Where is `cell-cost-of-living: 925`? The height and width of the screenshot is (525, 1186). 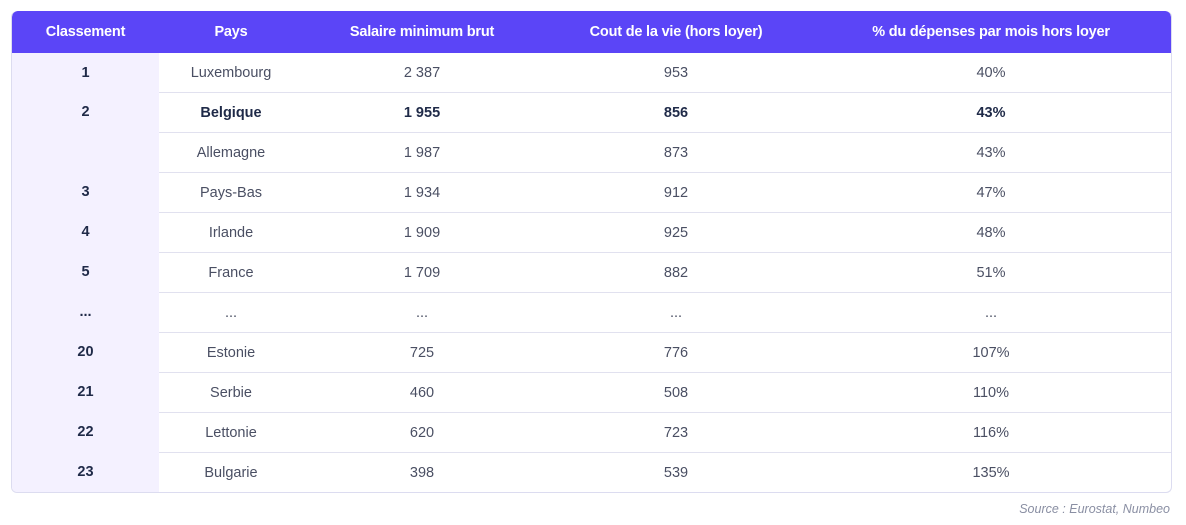
cell-cost-of-living: 925 is located at coordinates (676, 232).